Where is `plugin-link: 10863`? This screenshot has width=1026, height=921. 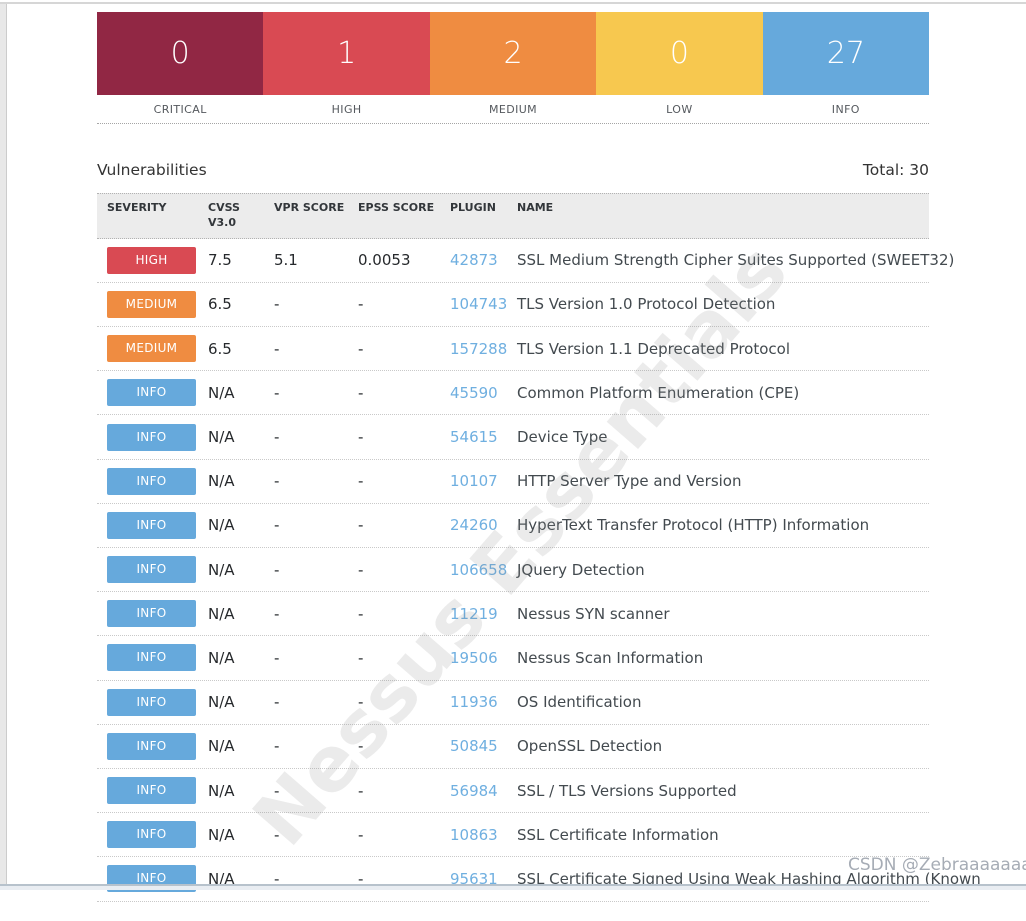
plugin-link: 10863 is located at coordinates (474, 834).